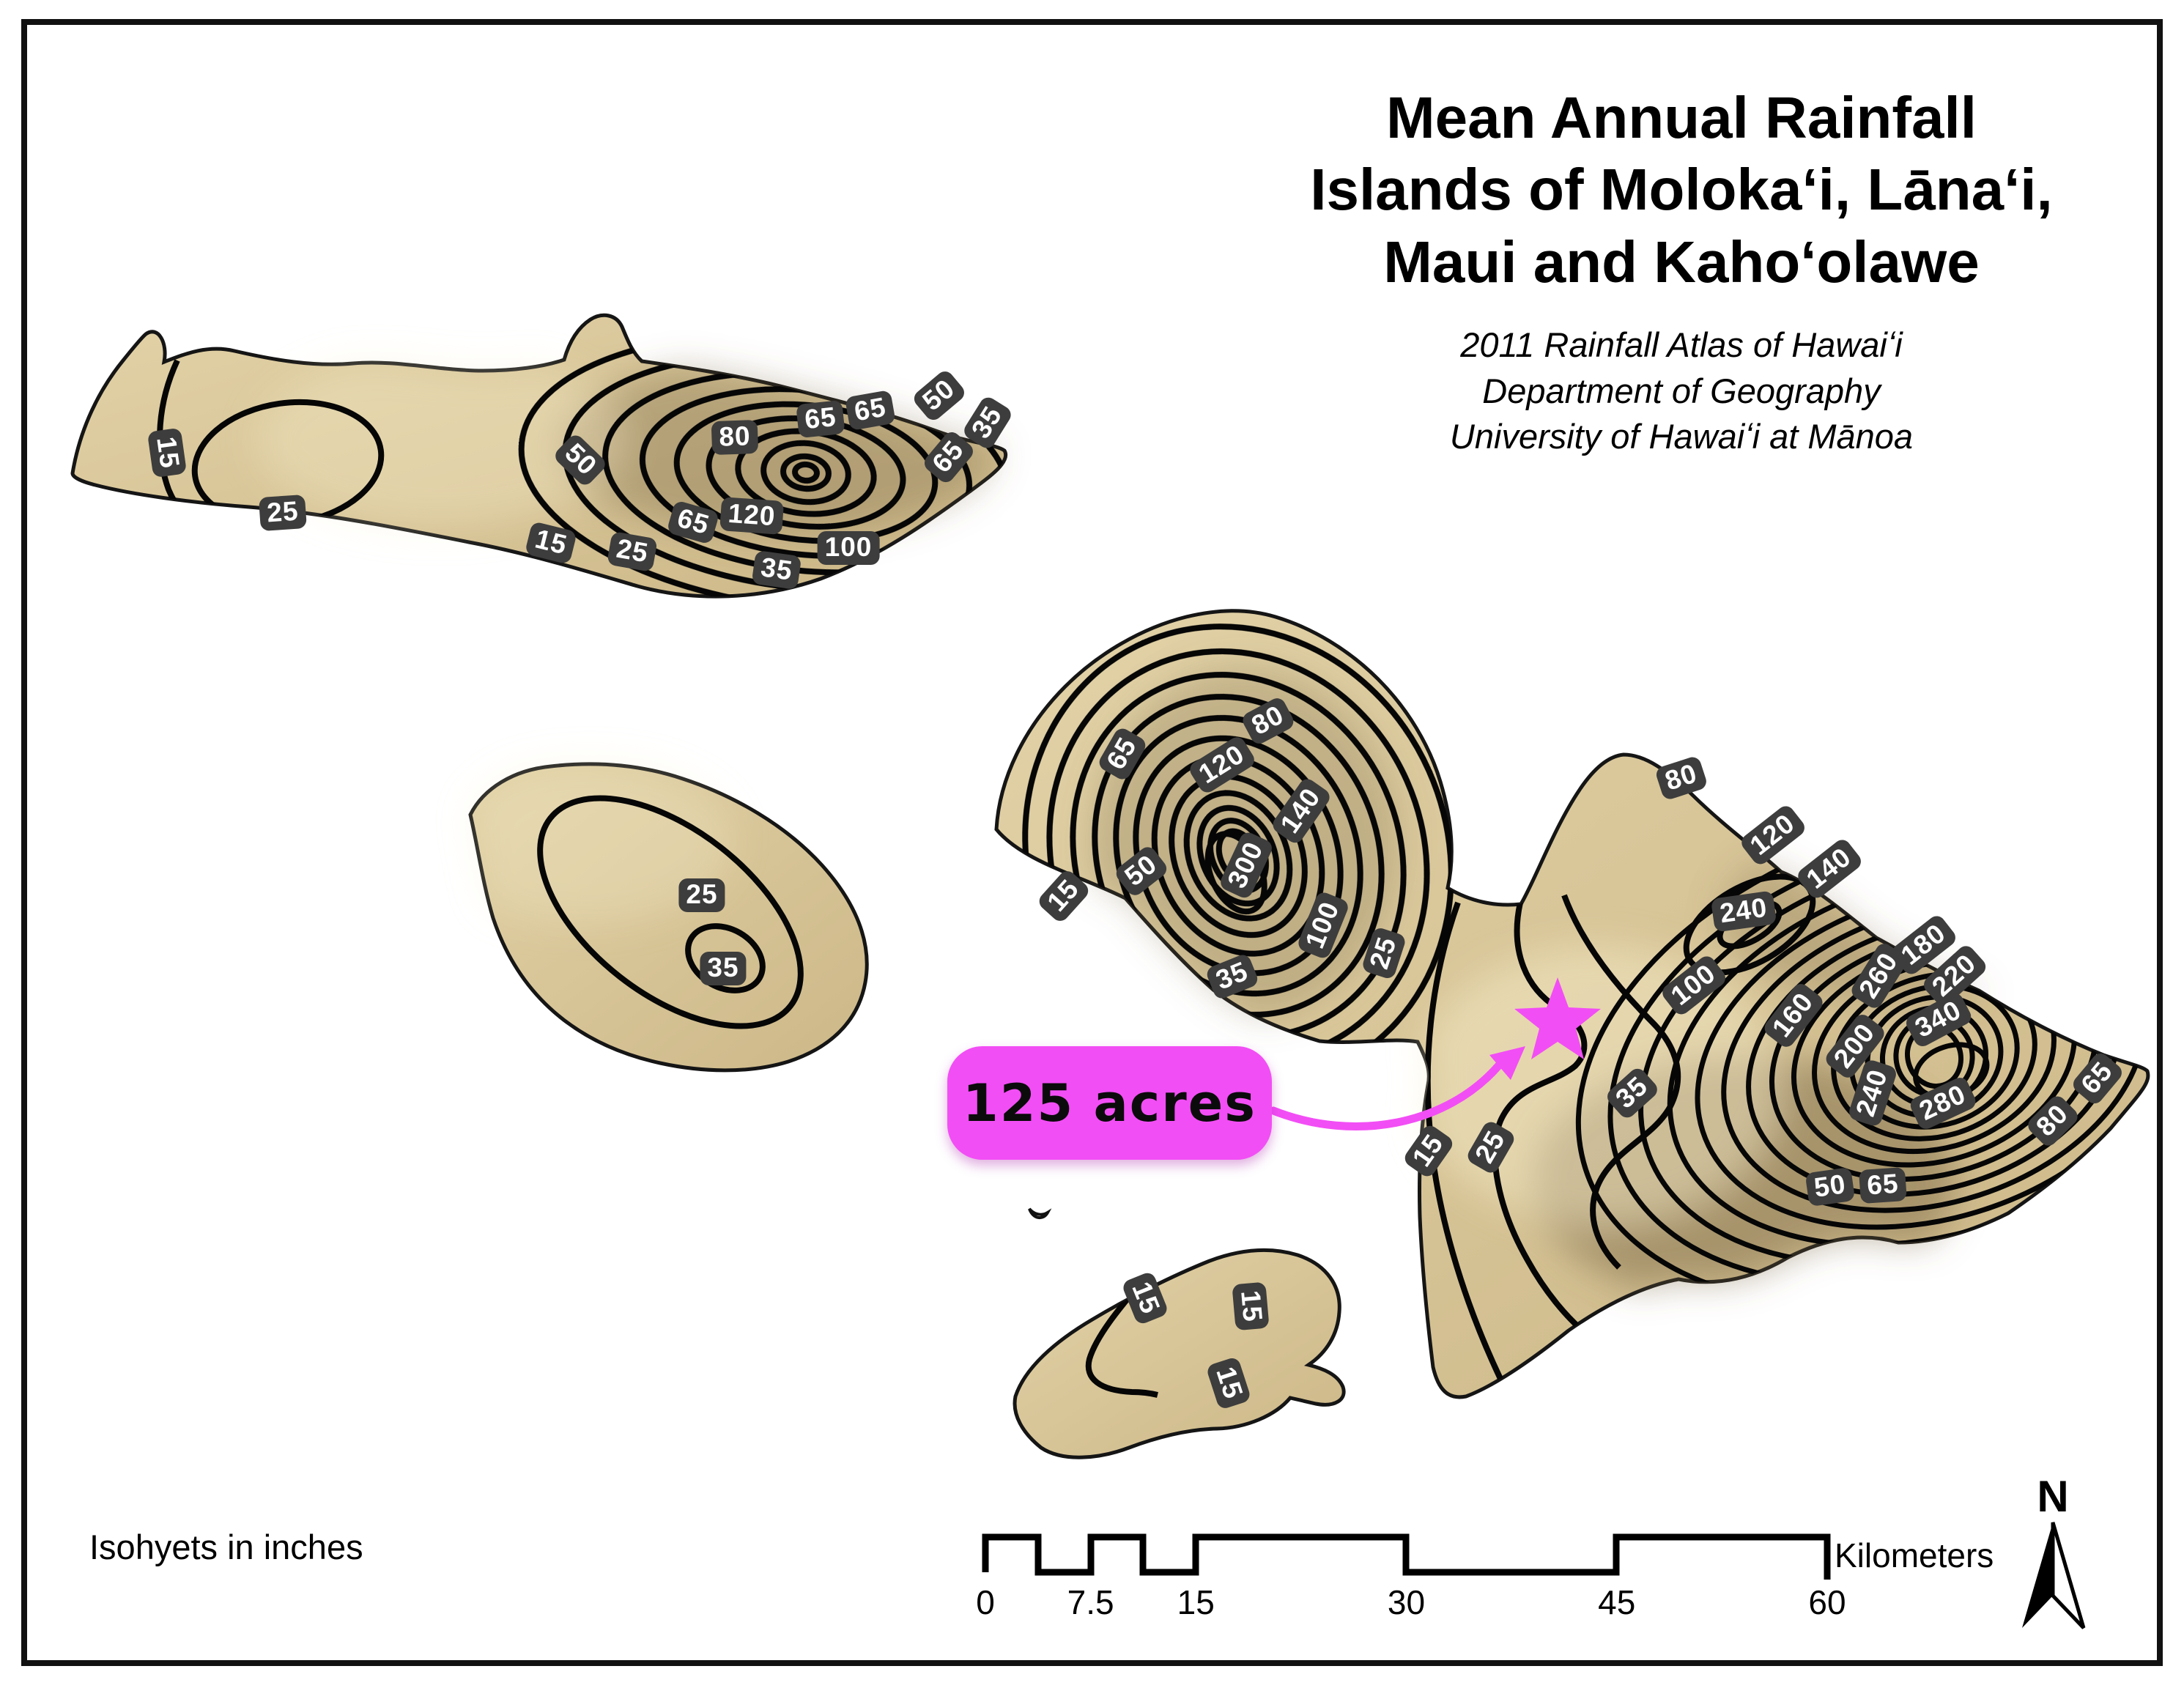 This screenshot has height=1688, width=2184. Describe the element at coordinates (1681, 436) in the screenshot. I see `subtitle-line-3: University of Hawaiʻi at Mānoa` at that location.